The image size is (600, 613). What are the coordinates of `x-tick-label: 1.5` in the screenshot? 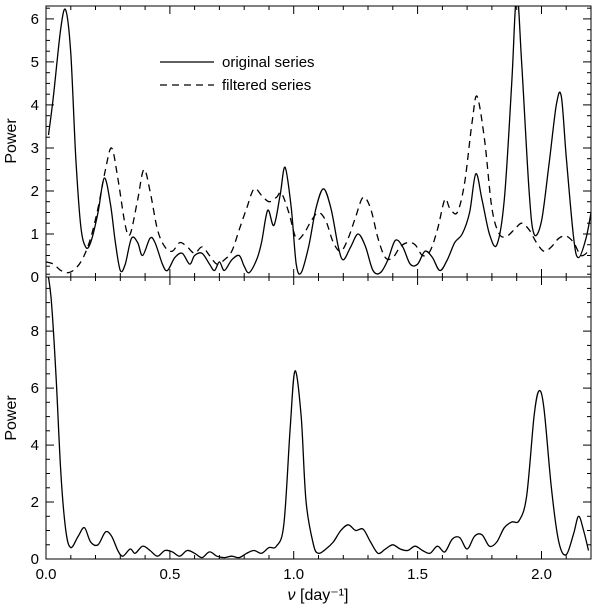 It's located at (417, 574).